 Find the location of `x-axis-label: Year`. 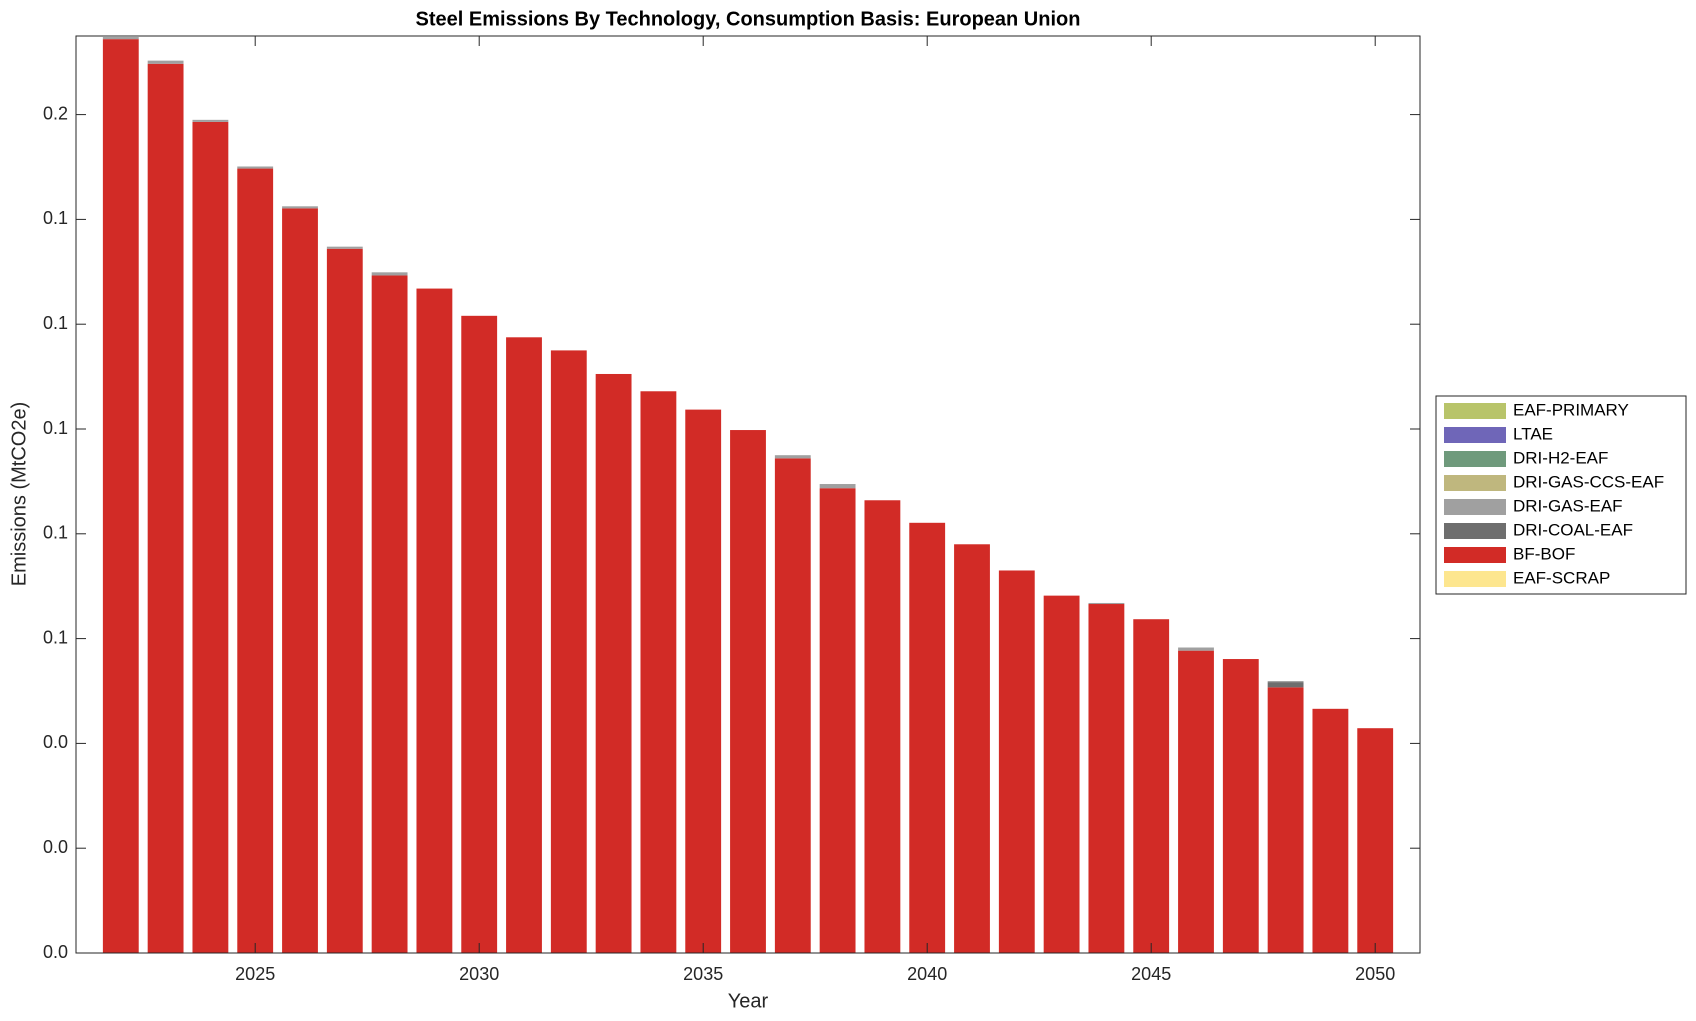

x-axis-label: Year is located at coordinates (748, 1001).